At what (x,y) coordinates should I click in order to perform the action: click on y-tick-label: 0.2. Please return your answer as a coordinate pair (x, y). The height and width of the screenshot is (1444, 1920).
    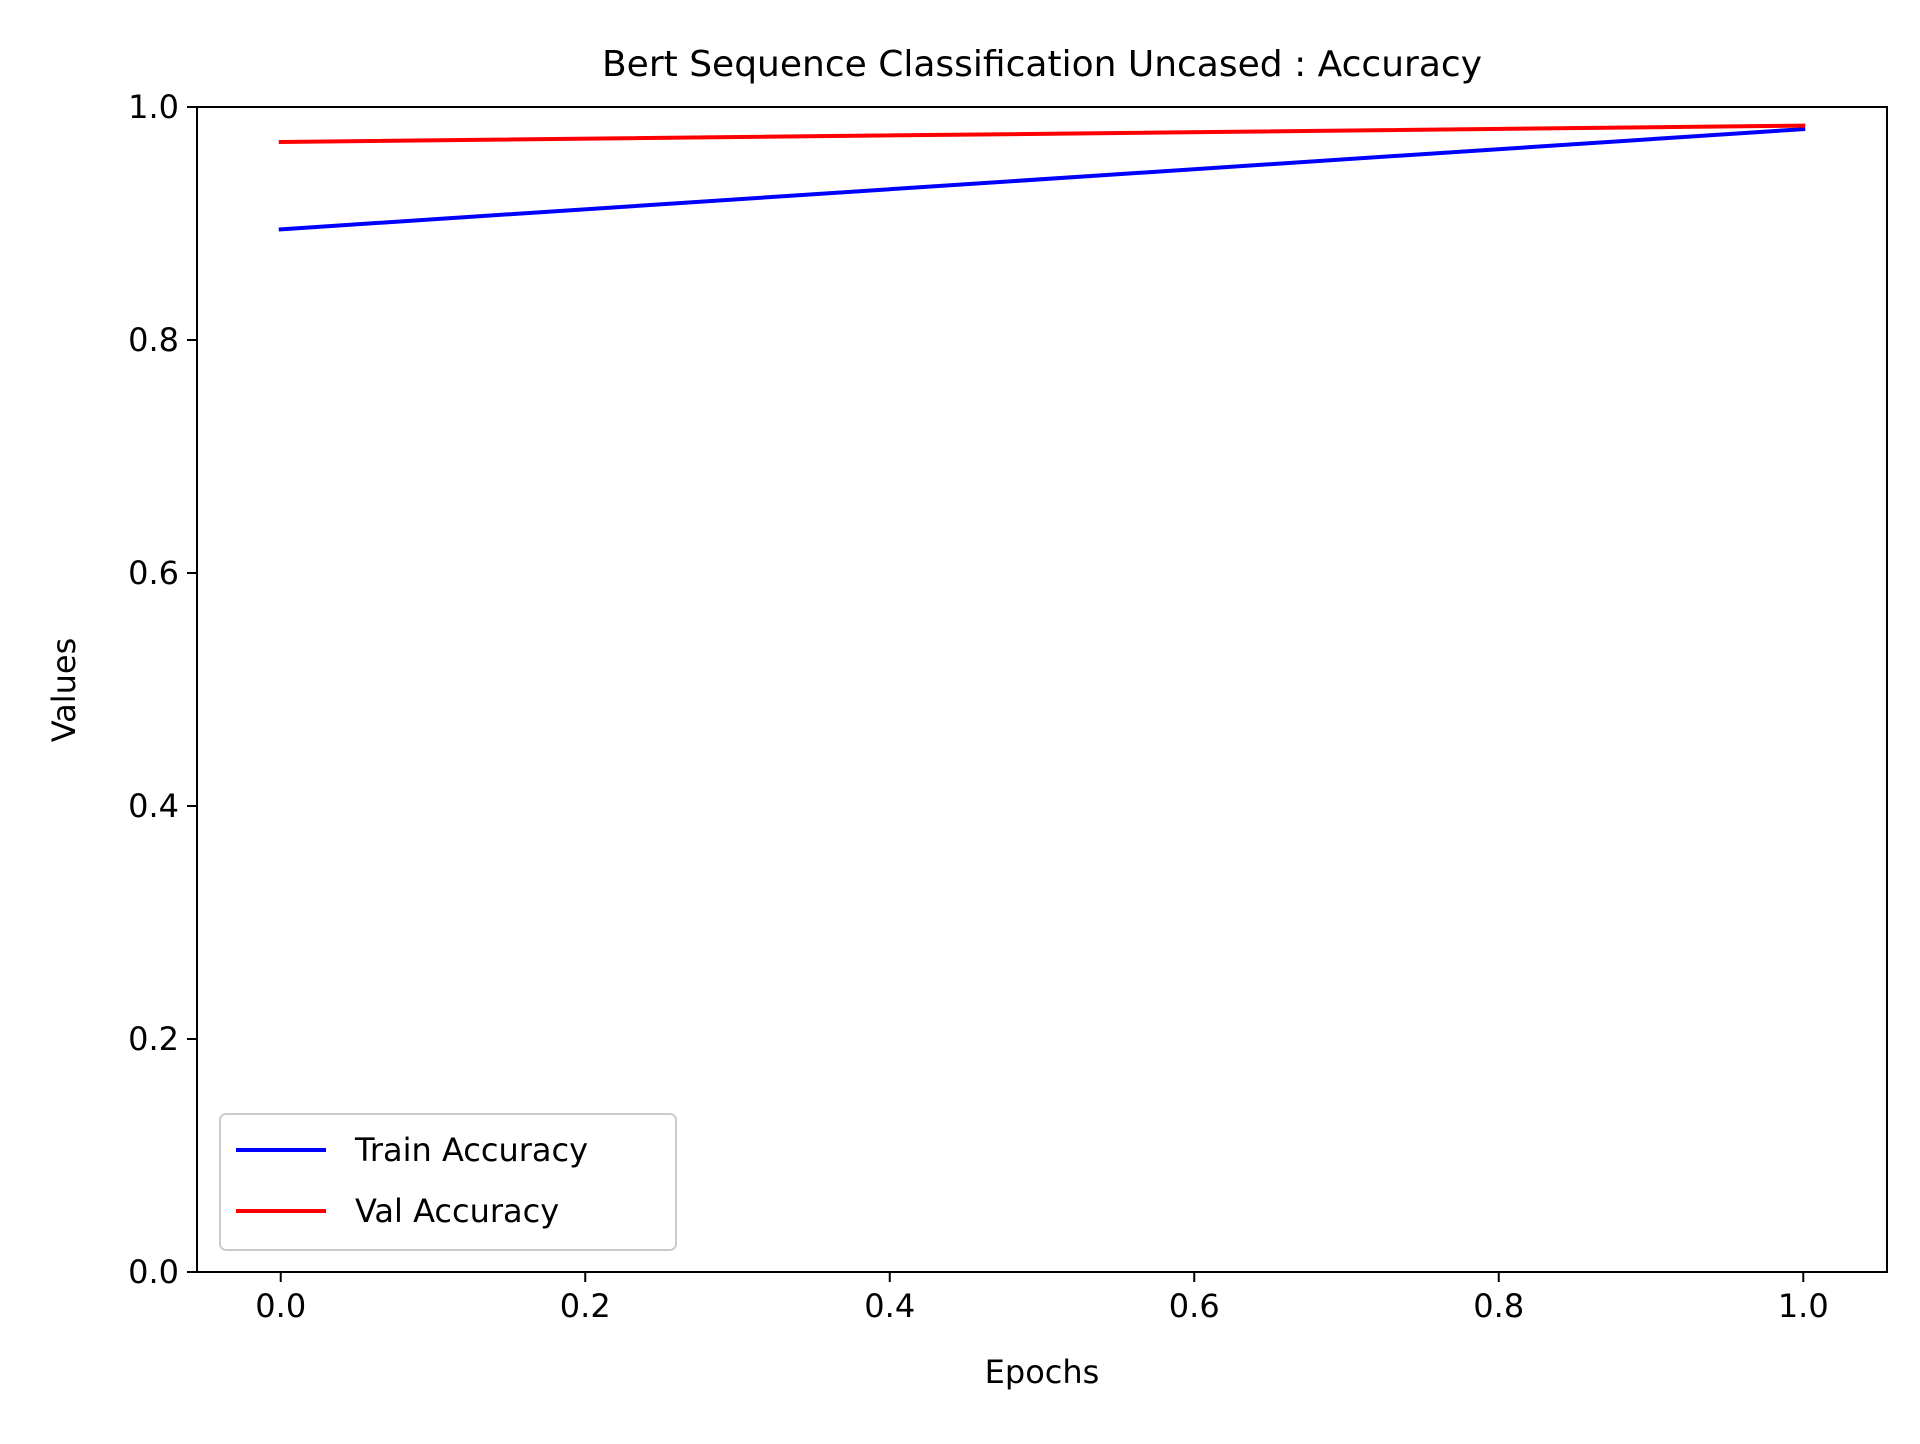
    Looking at the image, I should click on (153, 1039).